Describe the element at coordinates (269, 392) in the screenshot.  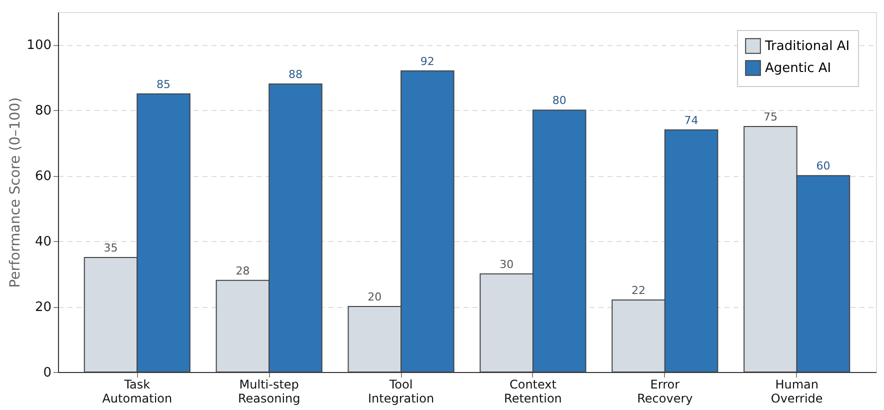
I see `x-tick-label: Multi-step Reasoning` at that location.